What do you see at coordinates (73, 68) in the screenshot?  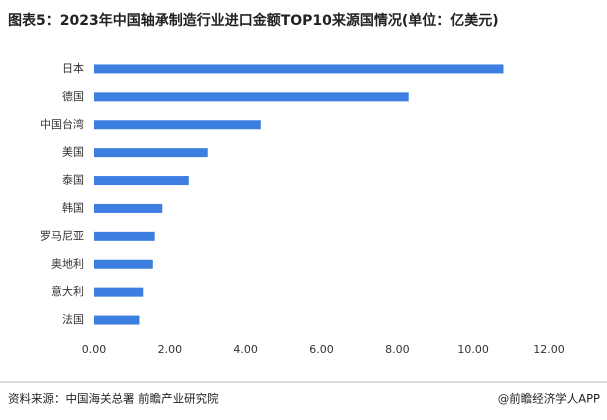 I see `y-tick-label: 日本` at bounding box center [73, 68].